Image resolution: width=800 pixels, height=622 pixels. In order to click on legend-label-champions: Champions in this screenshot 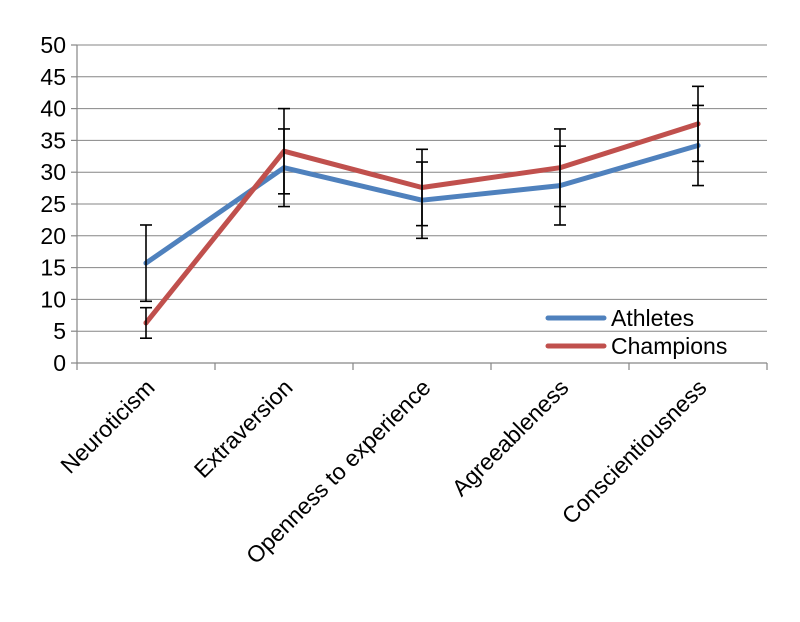, I will do `click(669, 346)`.